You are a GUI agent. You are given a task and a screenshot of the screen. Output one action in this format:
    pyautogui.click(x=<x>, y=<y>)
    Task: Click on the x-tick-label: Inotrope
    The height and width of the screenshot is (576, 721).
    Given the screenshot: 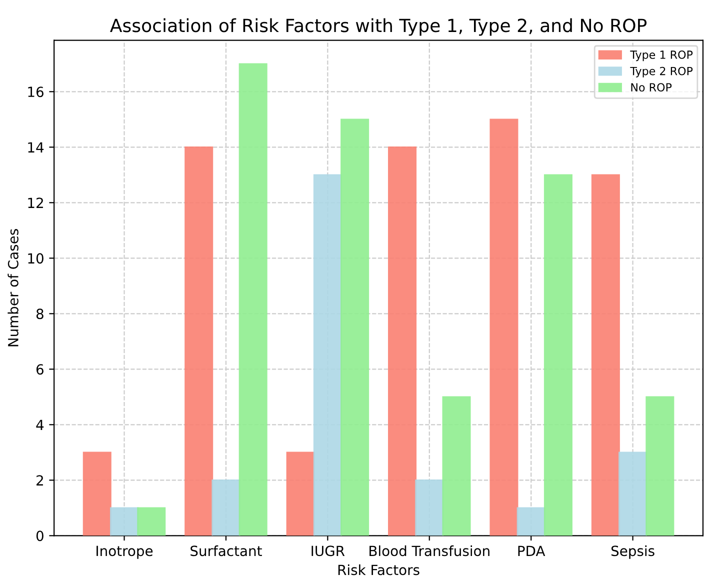 What is the action you would take?
    pyautogui.click(x=124, y=552)
    